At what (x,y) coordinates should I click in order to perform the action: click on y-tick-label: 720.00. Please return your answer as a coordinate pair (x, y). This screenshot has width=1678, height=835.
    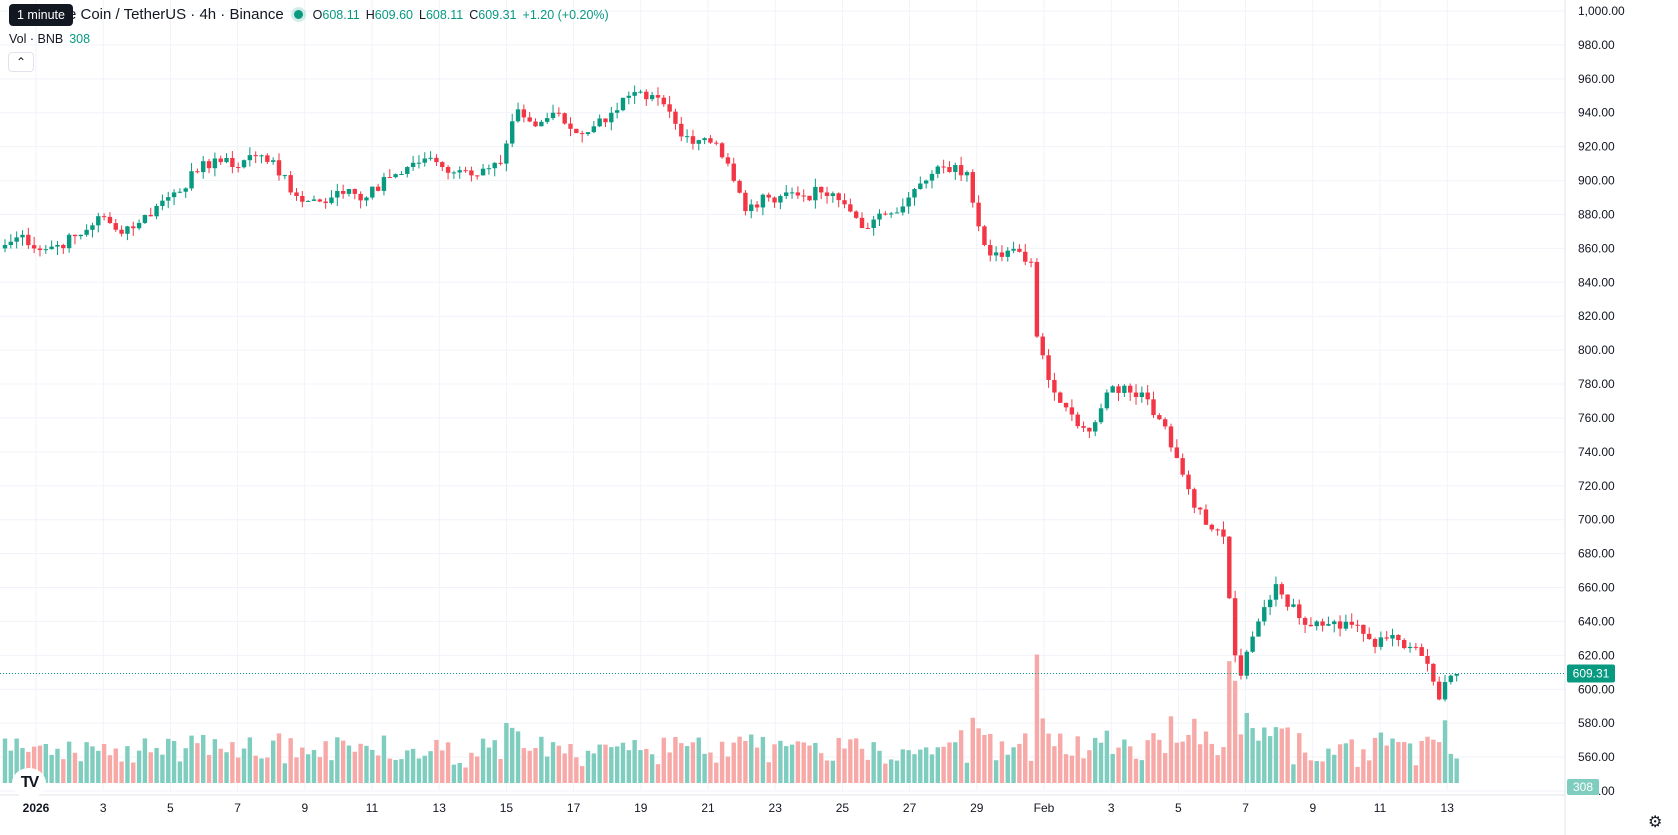
    Looking at the image, I should click on (1596, 486).